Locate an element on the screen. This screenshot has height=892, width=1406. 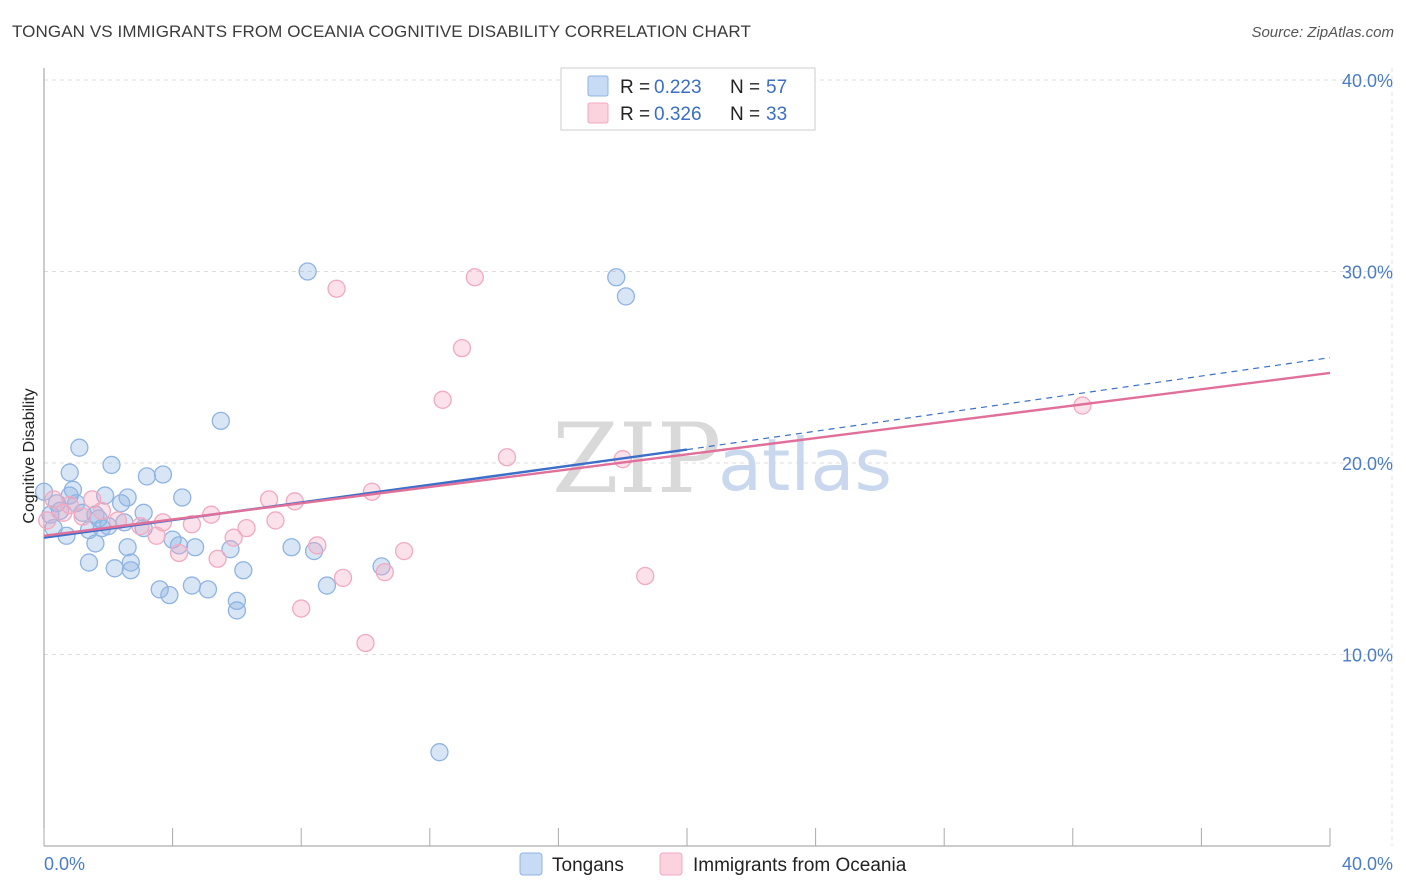
x-ticks is located at coordinates (687, 837).